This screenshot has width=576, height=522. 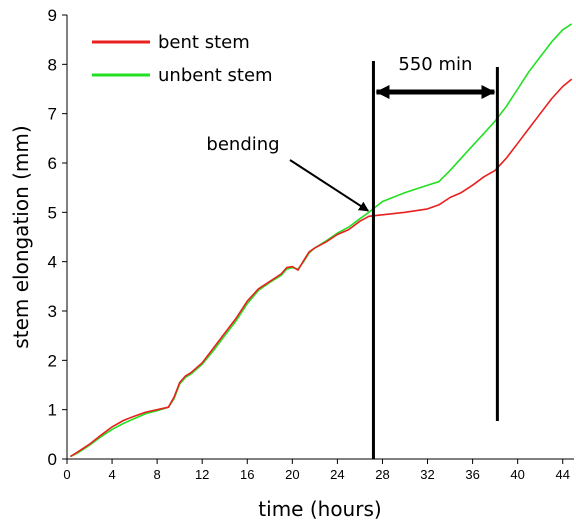 What do you see at coordinates (517, 474) in the screenshot?
I see `x-tick-label: 40` at bounding box center [517, 474].